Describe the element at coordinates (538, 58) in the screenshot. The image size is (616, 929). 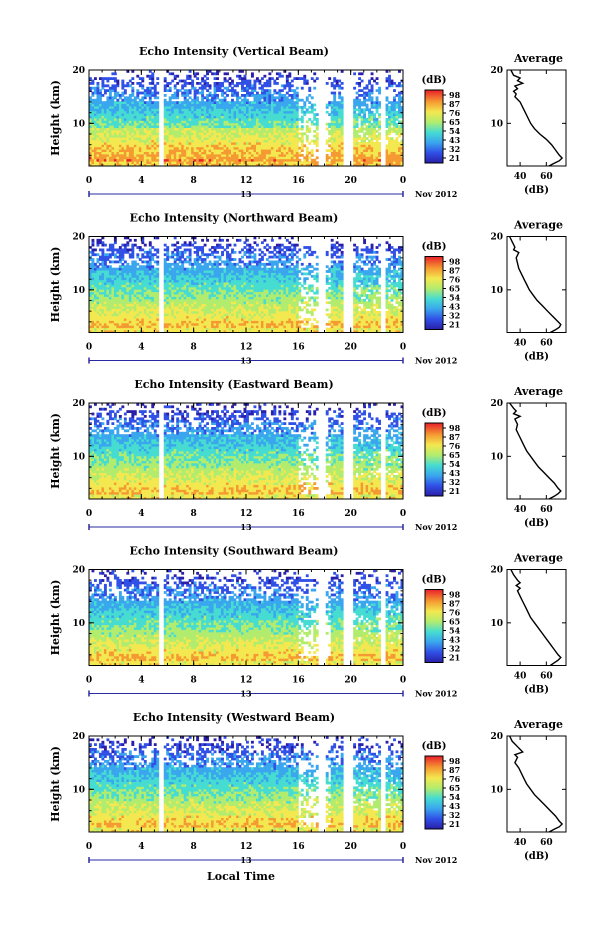
I see `profile-title: Average` at that location.